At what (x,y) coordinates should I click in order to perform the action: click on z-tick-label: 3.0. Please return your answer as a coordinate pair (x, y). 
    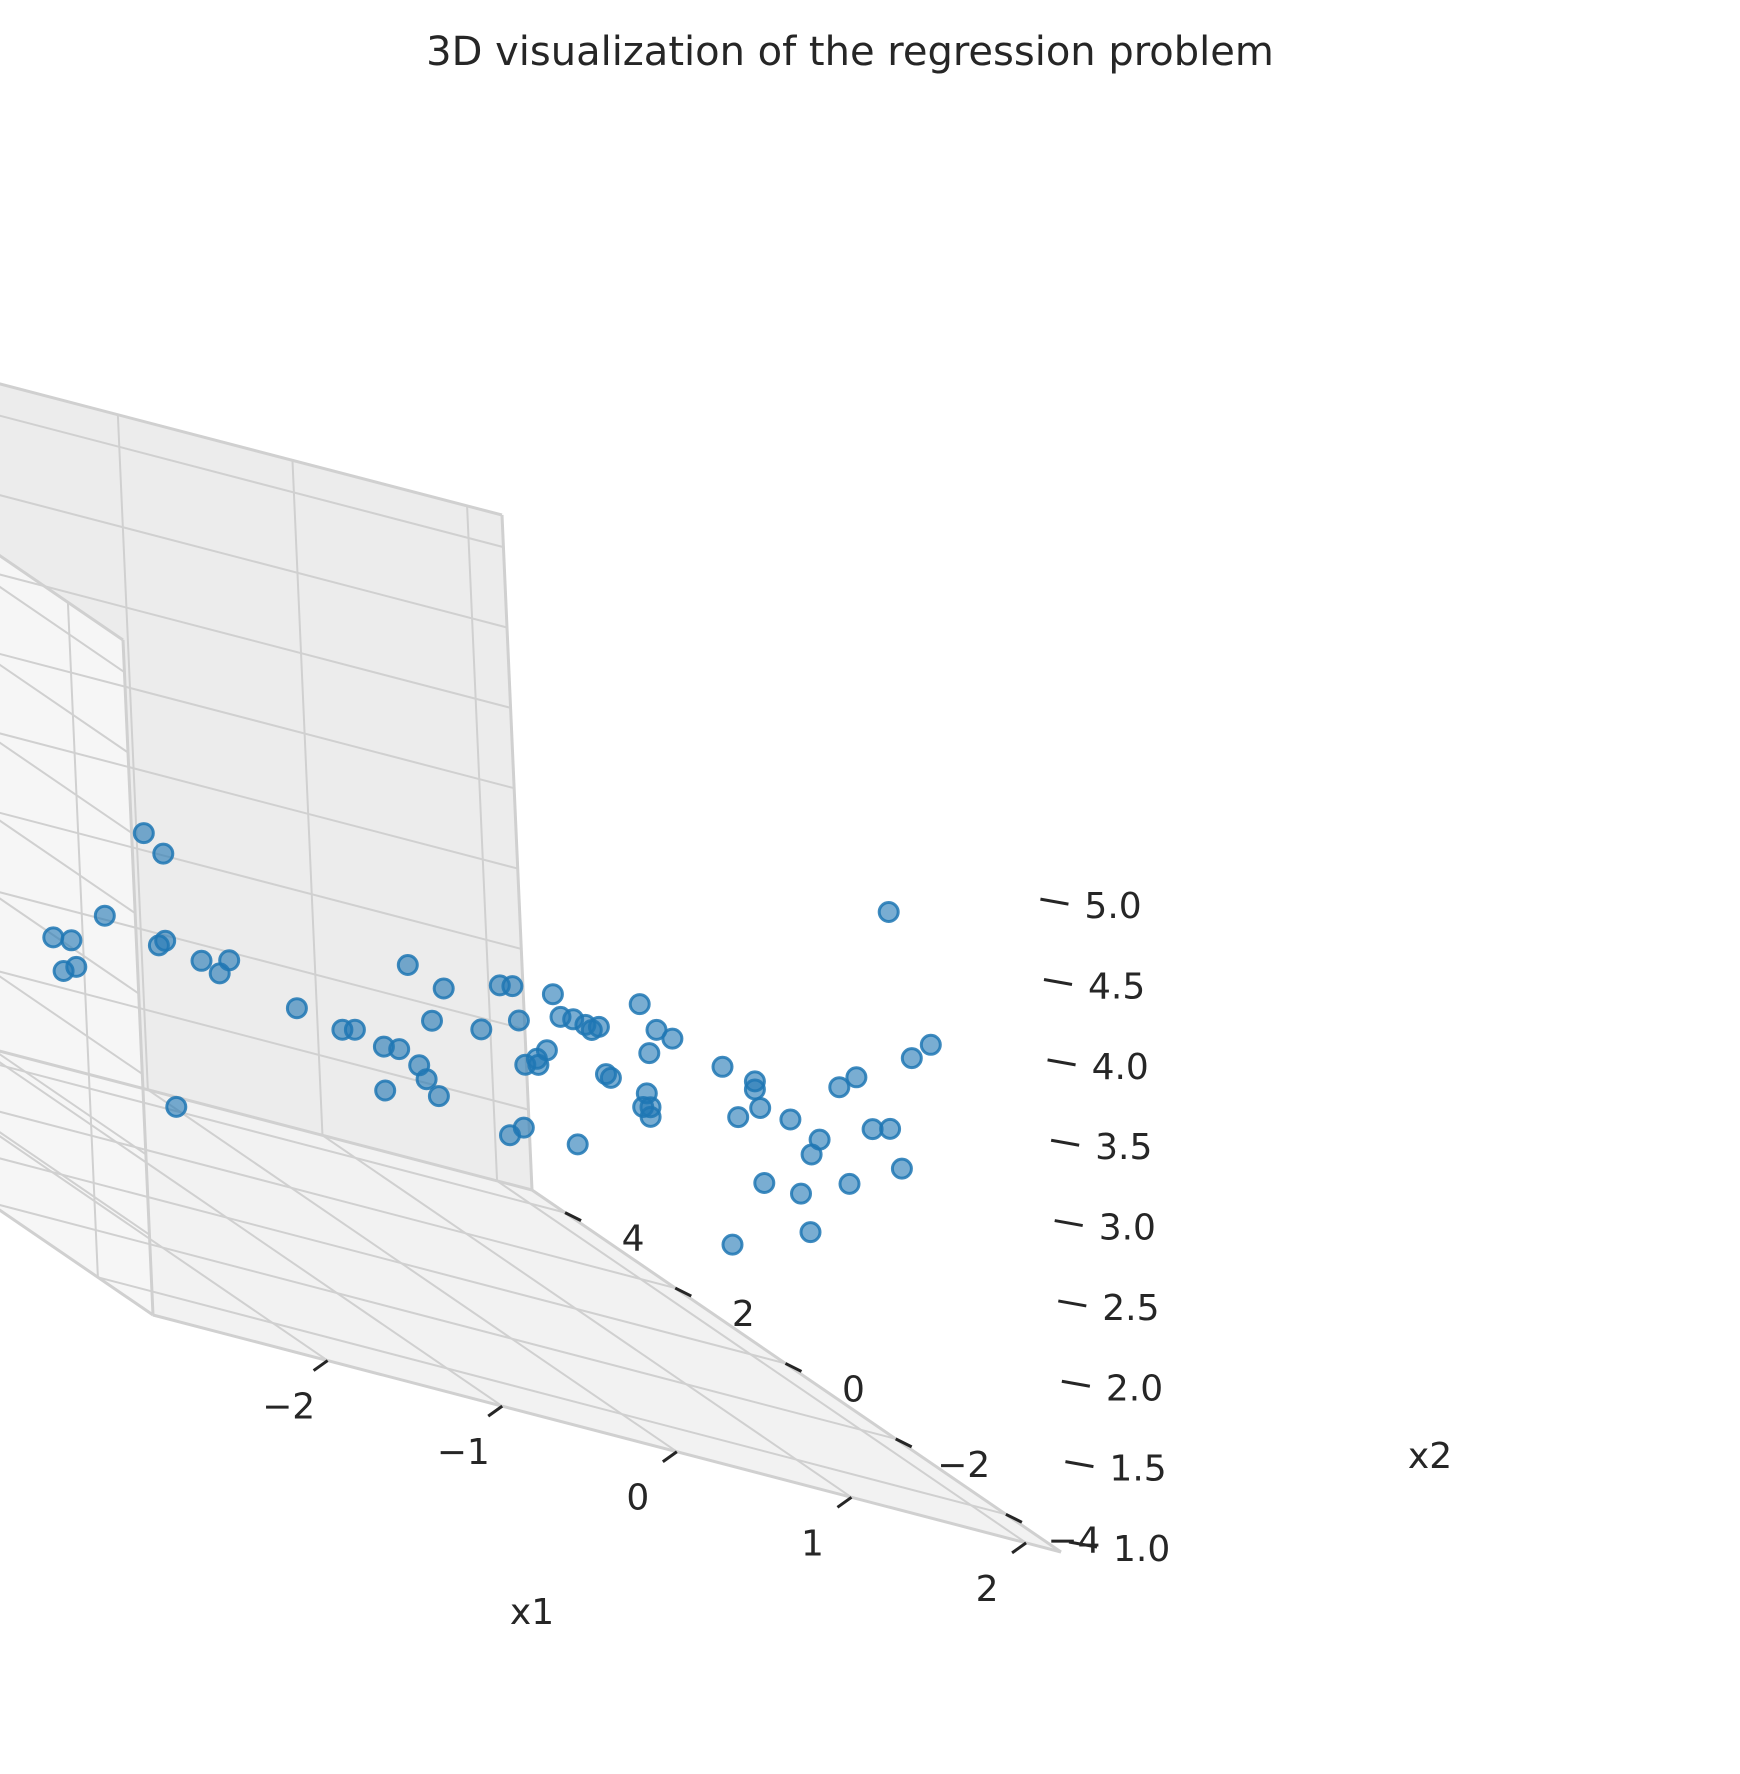
    Looking at the image, I should click on (1127, 1228).